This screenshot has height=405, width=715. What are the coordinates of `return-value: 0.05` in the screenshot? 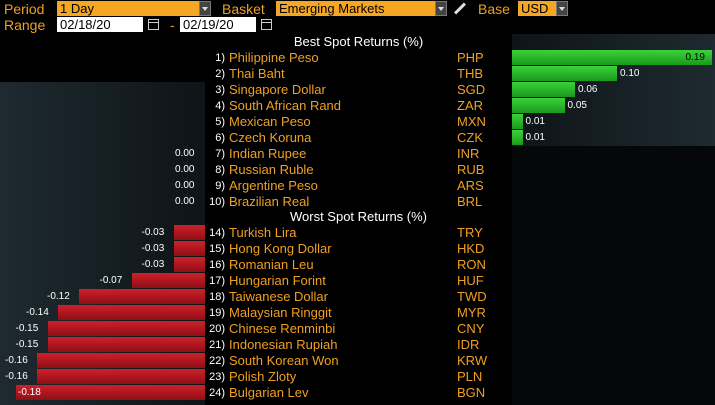 It's located at (577, 105).